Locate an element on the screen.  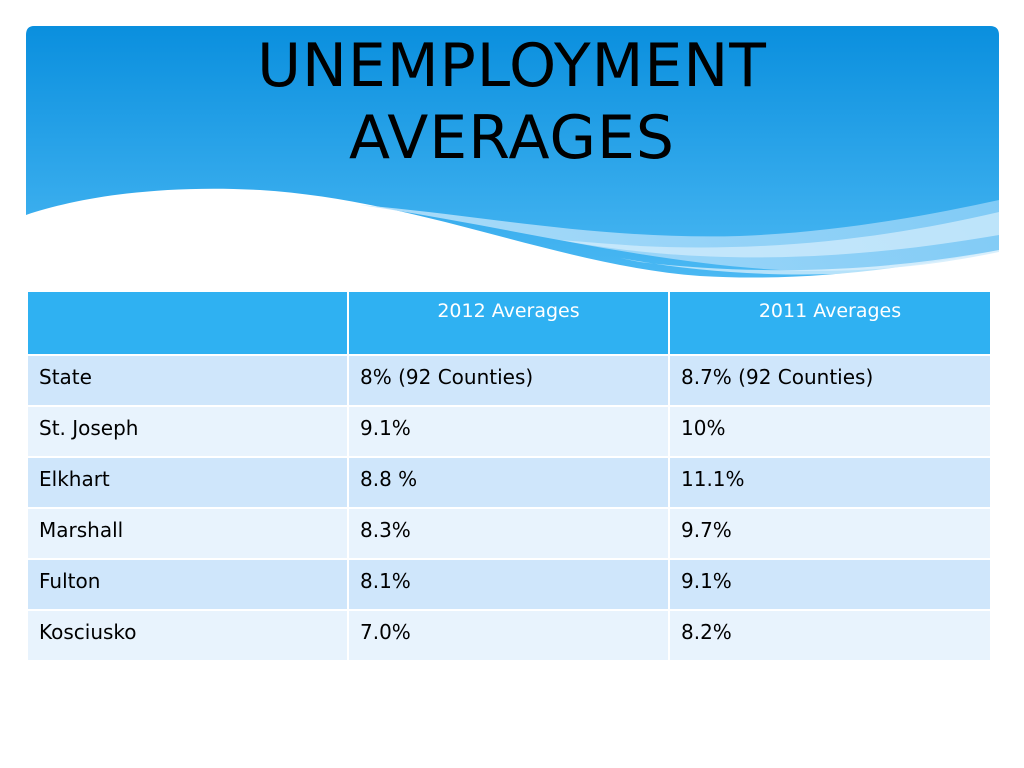
cell-2012: 8.1% is located at coordinates (508, 584).